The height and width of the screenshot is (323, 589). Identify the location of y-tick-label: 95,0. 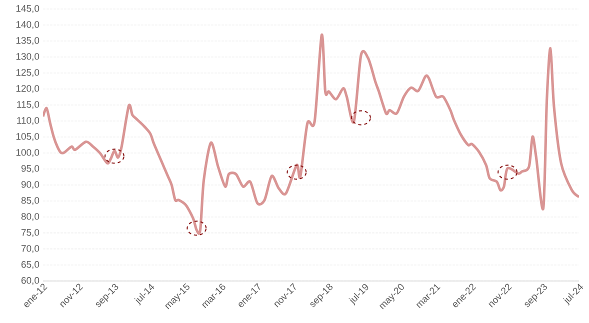
(30, 169).